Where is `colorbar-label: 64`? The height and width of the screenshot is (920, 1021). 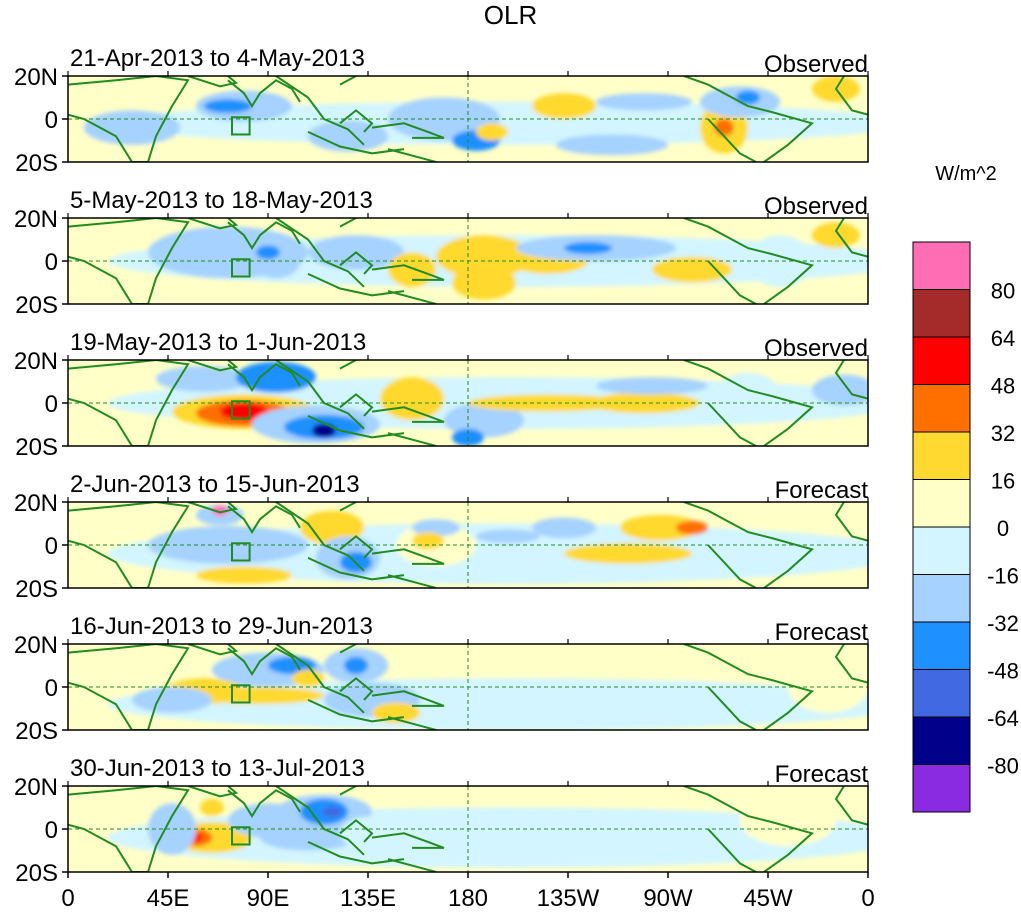
colorbar-label: 64 is located at coordinates (1003, 338).